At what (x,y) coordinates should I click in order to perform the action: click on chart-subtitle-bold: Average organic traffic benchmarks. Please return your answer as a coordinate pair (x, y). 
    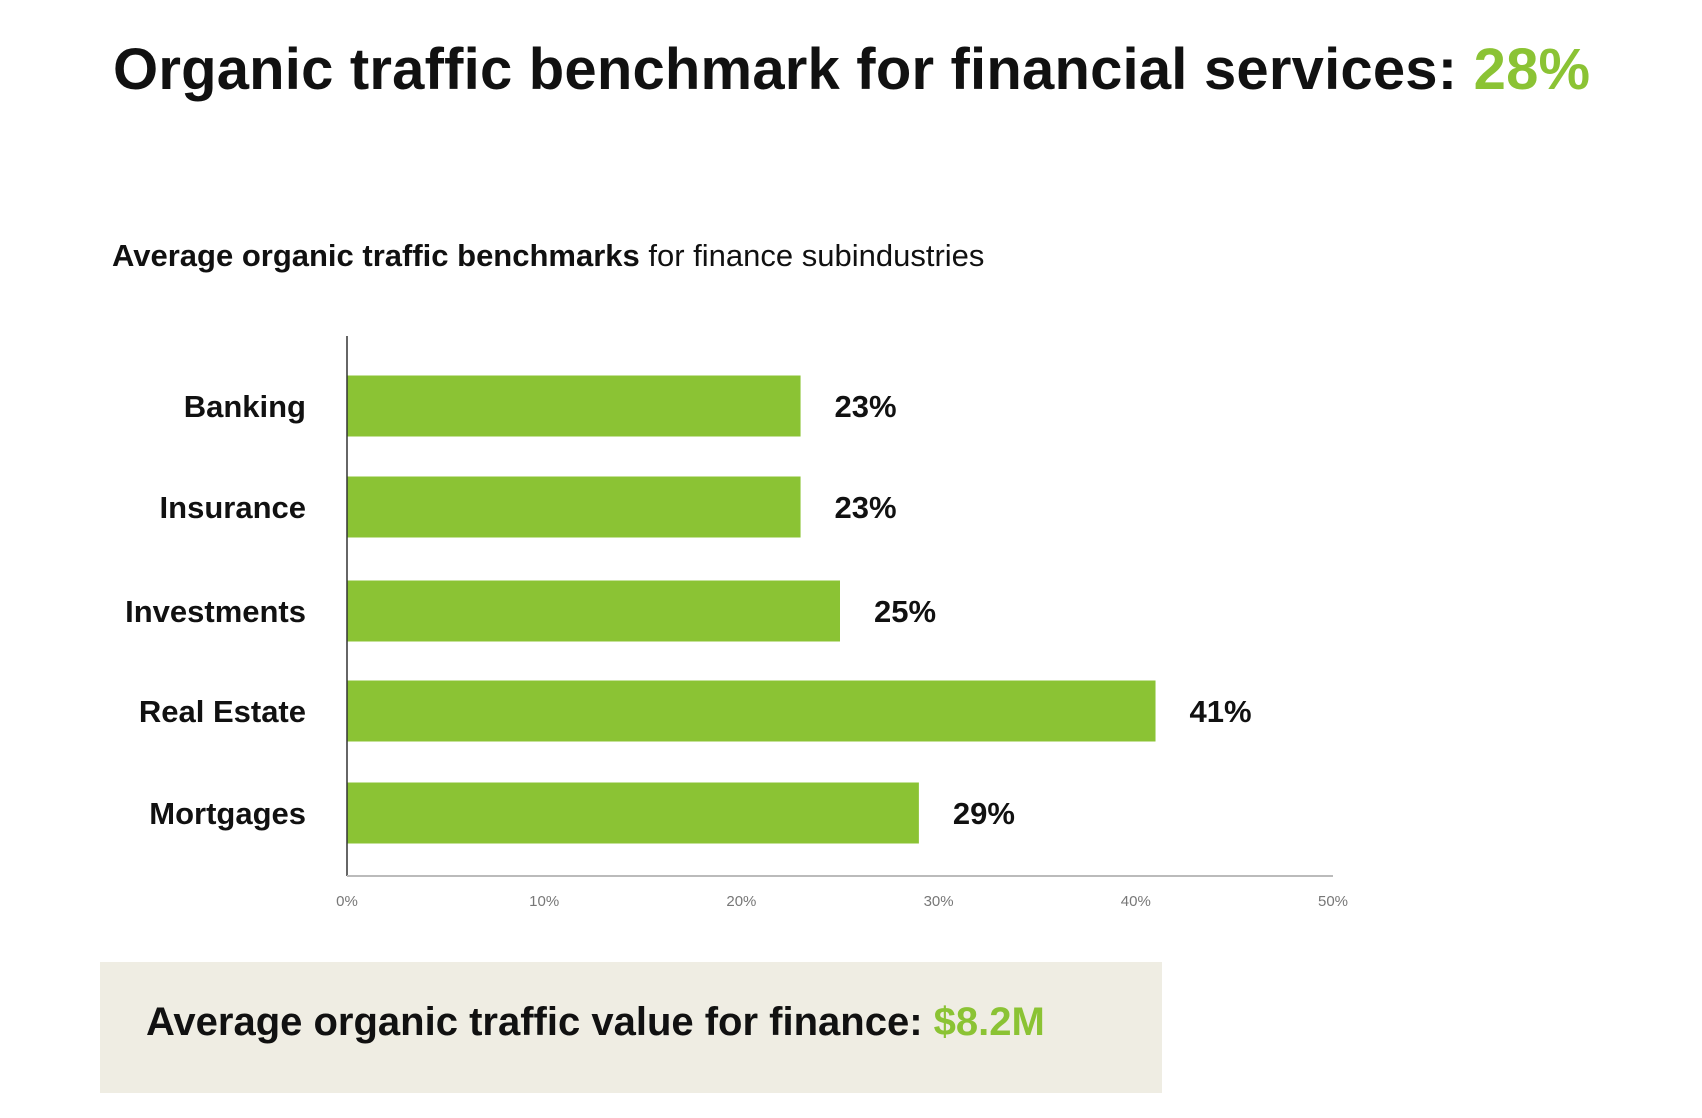
    Looking at the image, I should click on (376, 255).